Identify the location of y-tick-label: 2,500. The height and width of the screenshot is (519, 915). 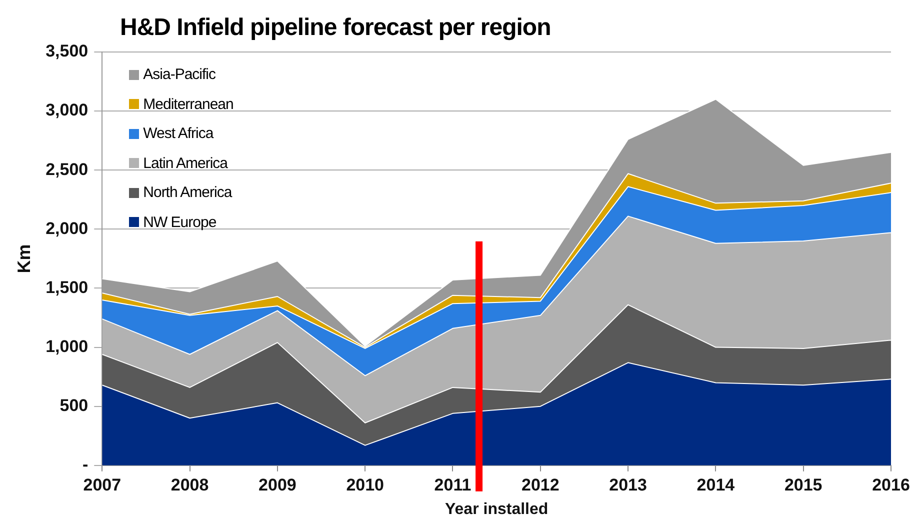
(67, 169).